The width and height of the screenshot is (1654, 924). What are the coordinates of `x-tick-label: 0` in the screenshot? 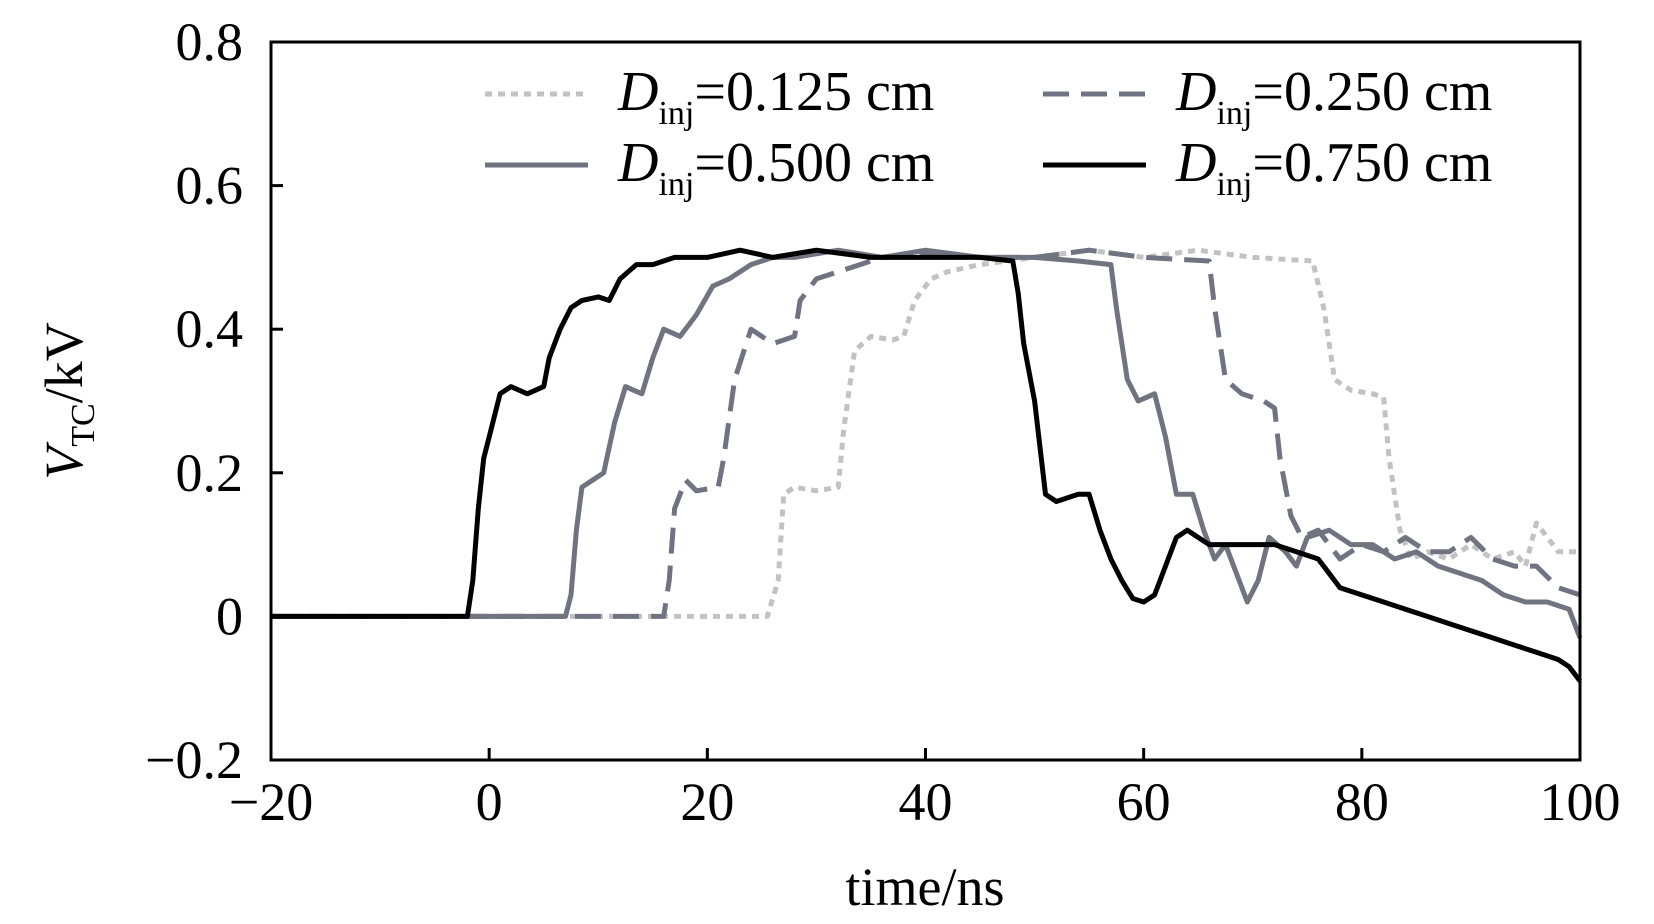 It's located at (489, 802).